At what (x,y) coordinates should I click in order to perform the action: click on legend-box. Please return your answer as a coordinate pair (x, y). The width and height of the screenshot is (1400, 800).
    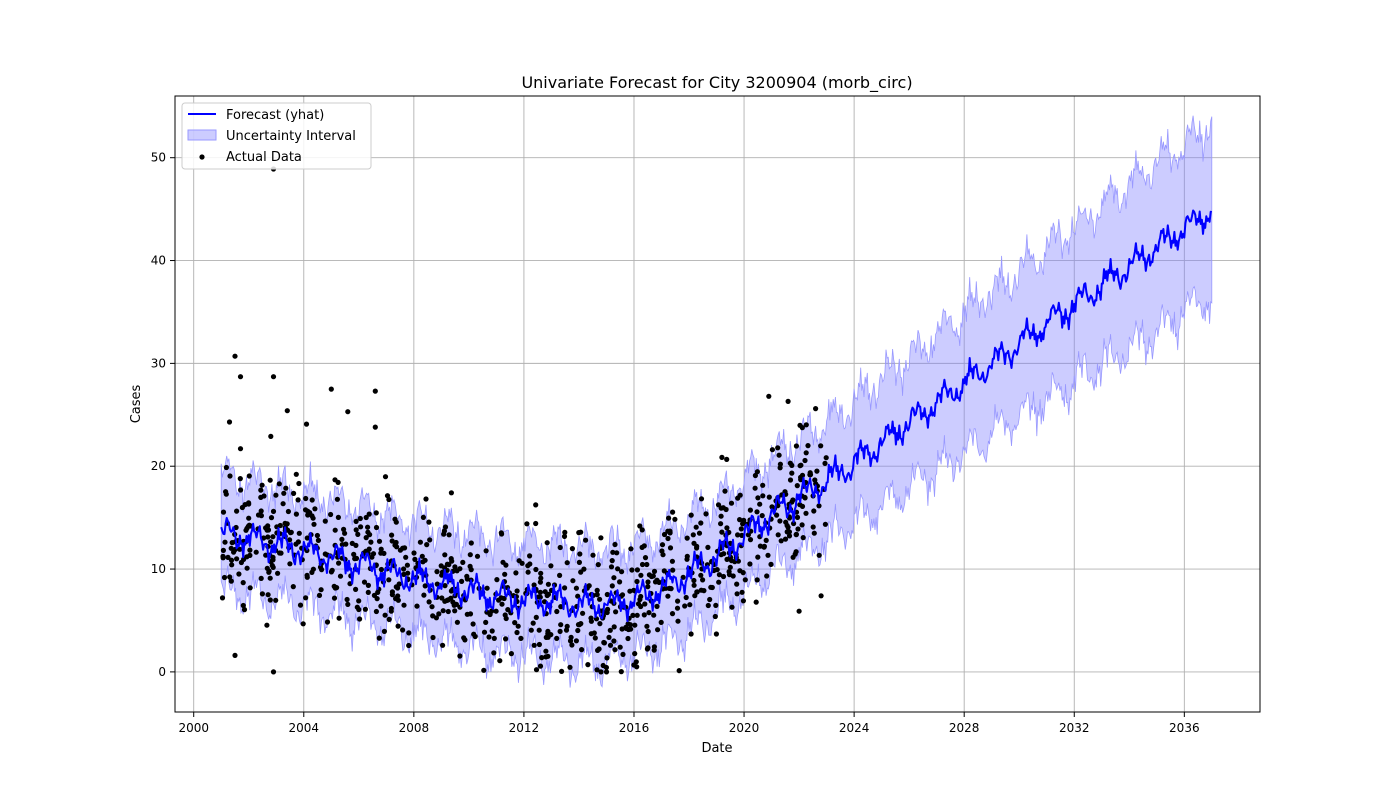
    Looking at the image, I should click on (276, 136).